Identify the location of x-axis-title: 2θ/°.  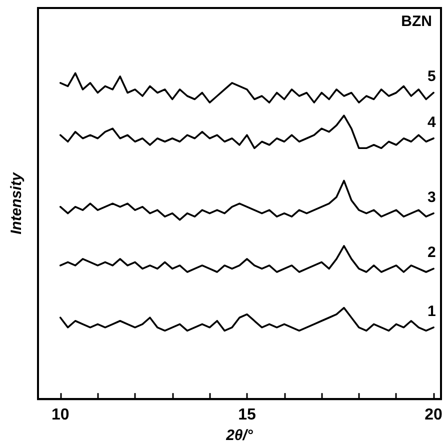
(239, 435).